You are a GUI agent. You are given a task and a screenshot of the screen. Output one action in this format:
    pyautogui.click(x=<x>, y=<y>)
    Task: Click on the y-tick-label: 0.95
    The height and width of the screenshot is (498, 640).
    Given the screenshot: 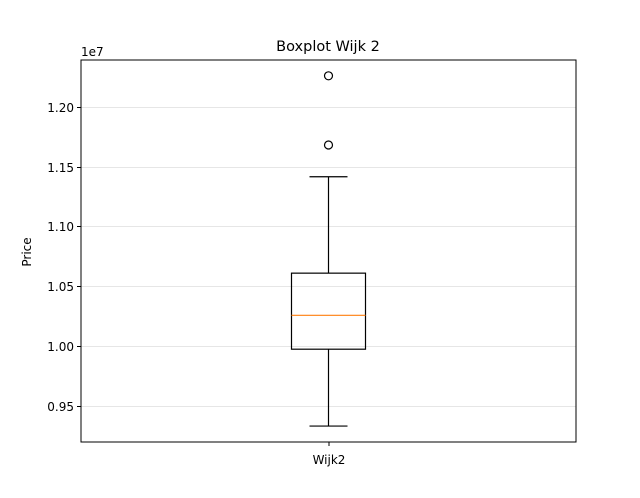 What is the action you would take?
    pyautogui.click(x=60, y=407)
    